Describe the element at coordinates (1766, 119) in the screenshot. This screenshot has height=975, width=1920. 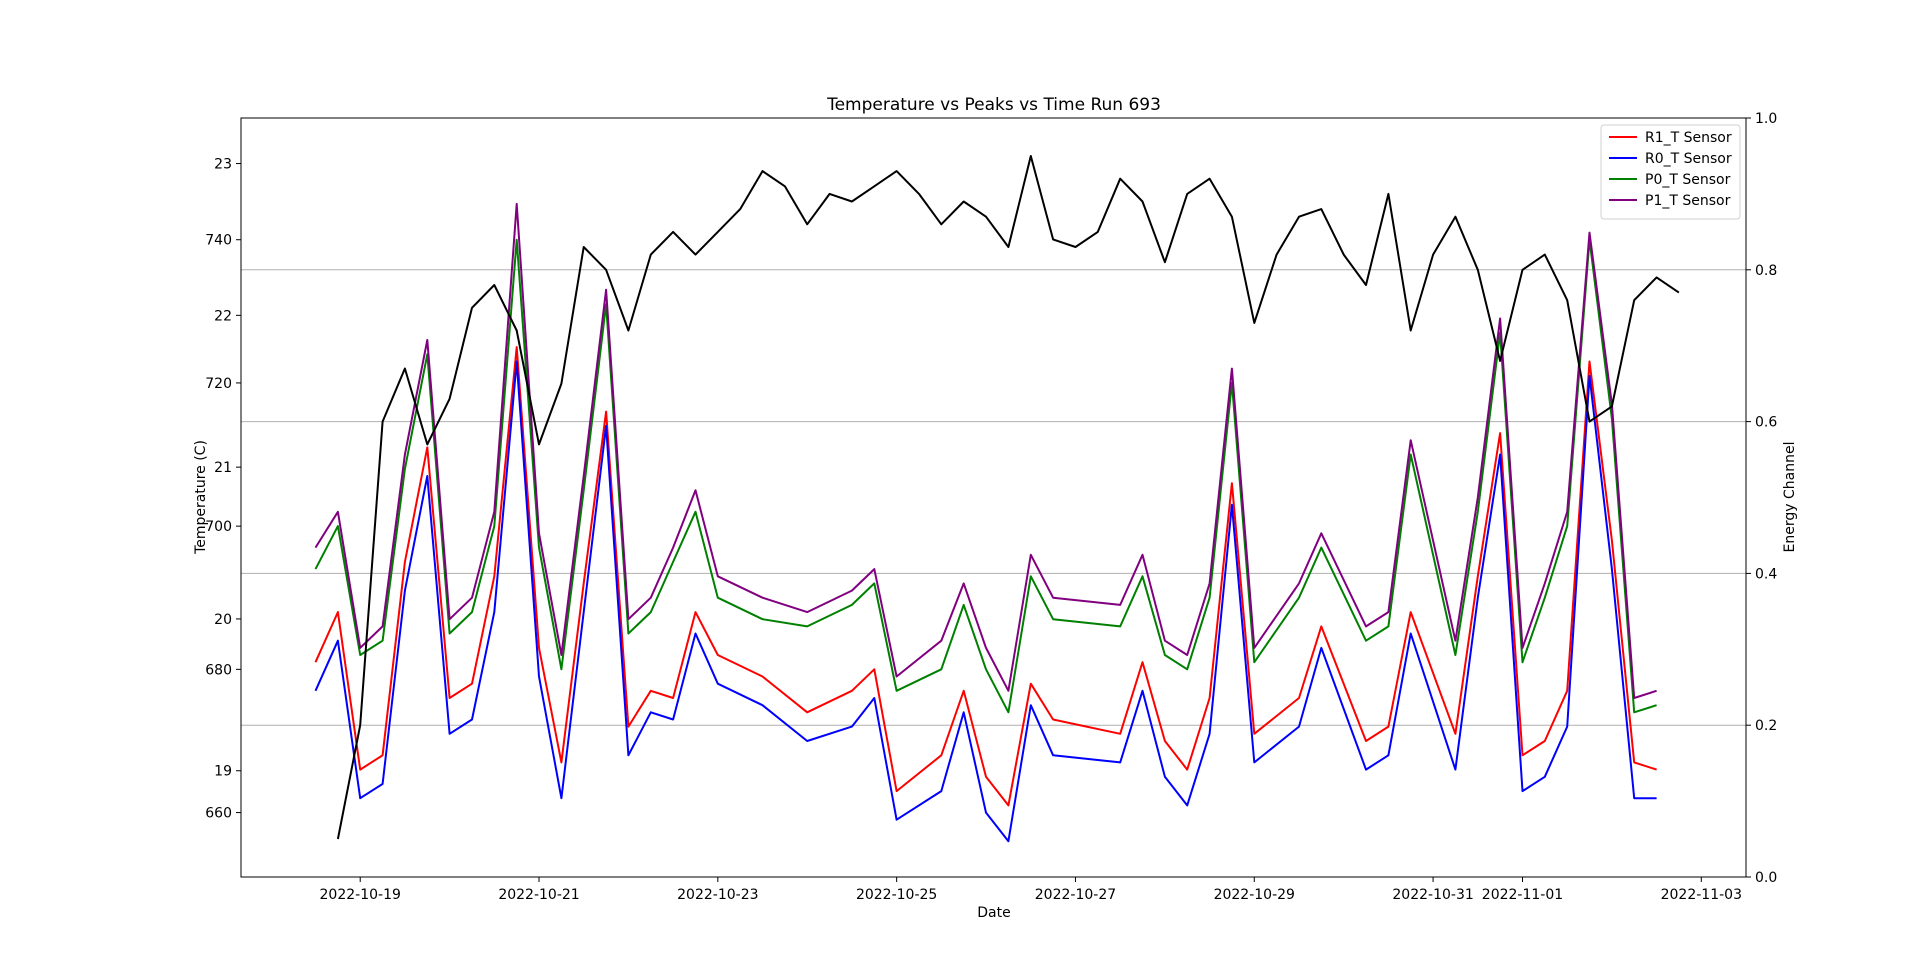
I see `right-tick-label: 1.0` at that location.